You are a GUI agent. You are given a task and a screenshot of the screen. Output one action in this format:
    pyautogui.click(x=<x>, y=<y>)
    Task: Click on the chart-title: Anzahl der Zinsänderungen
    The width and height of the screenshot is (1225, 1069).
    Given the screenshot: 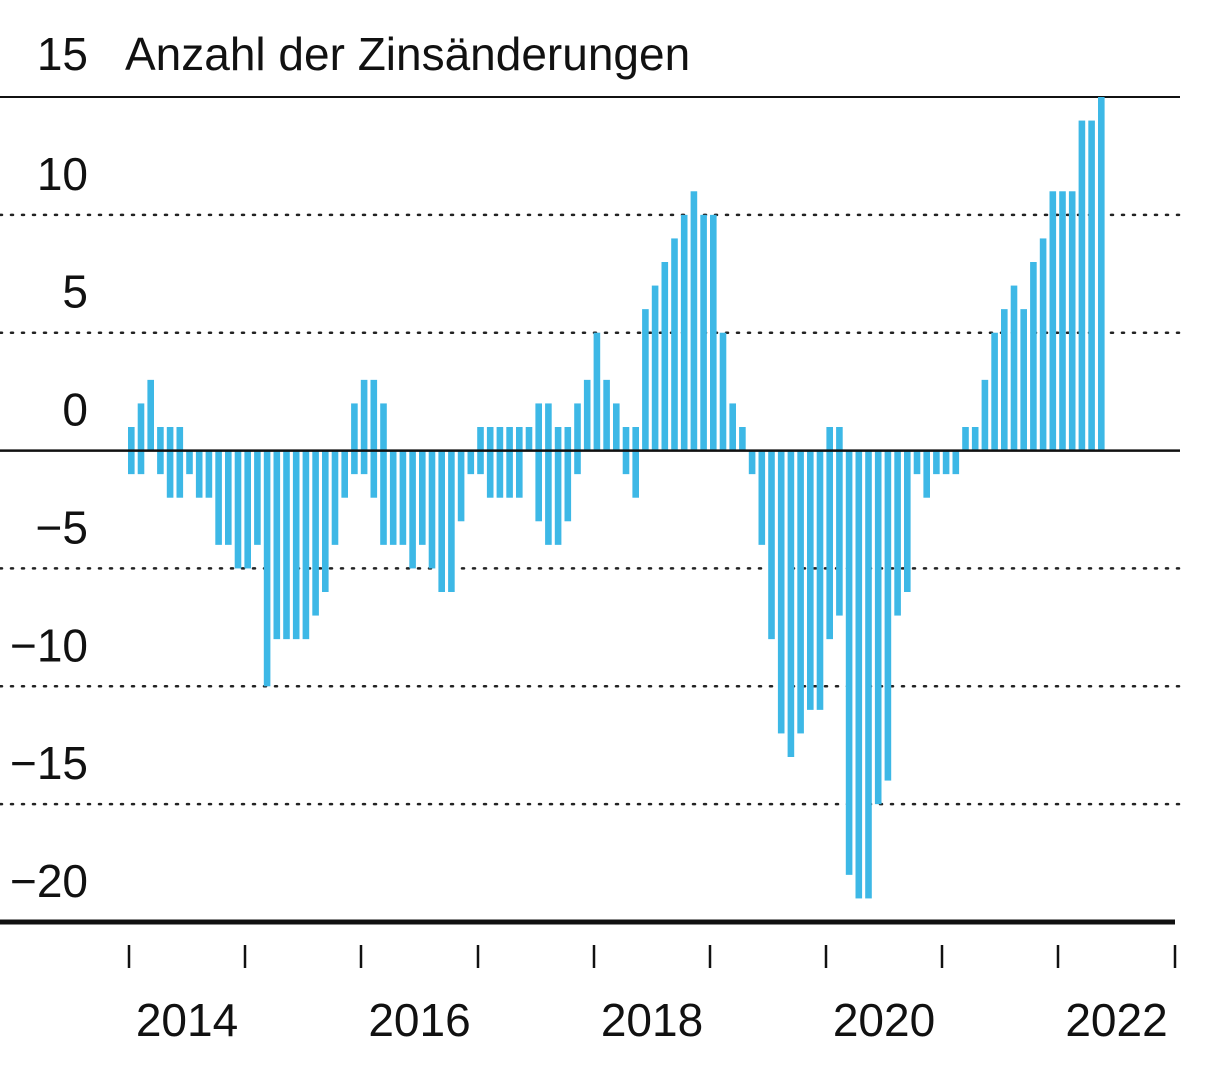 What is the action you would take?
    pyautogui.click(x=407, y=54)
    